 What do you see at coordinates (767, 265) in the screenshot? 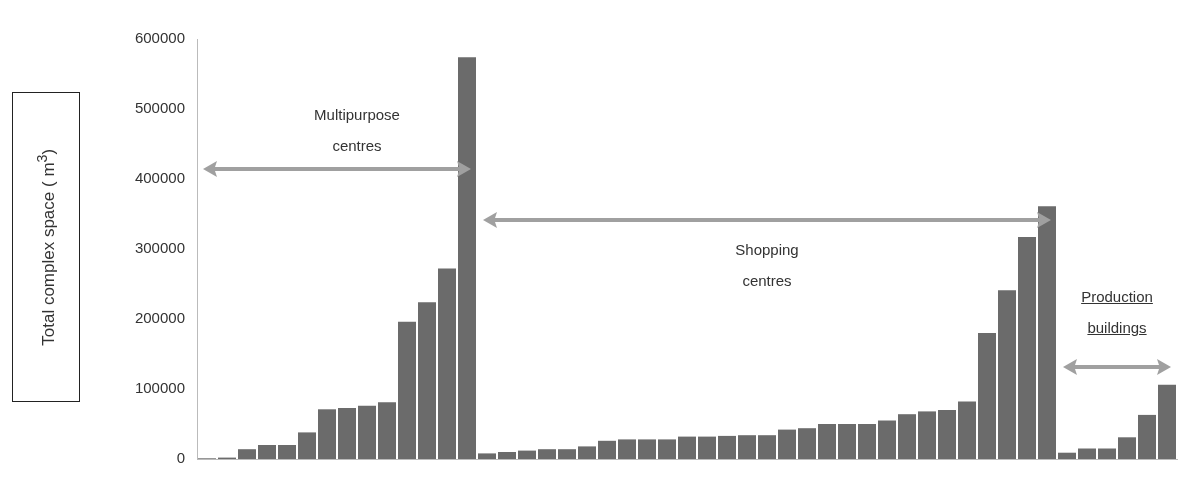
I see `annotation: Shopping centres` at bounding box center [767, 265].